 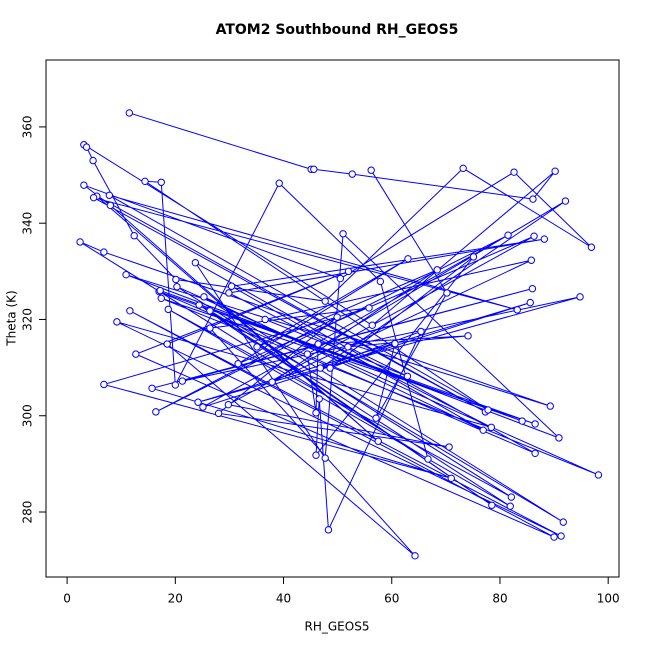 I want to click on x-axis-label: RH_GEOS5, so click(x=337, y=627).